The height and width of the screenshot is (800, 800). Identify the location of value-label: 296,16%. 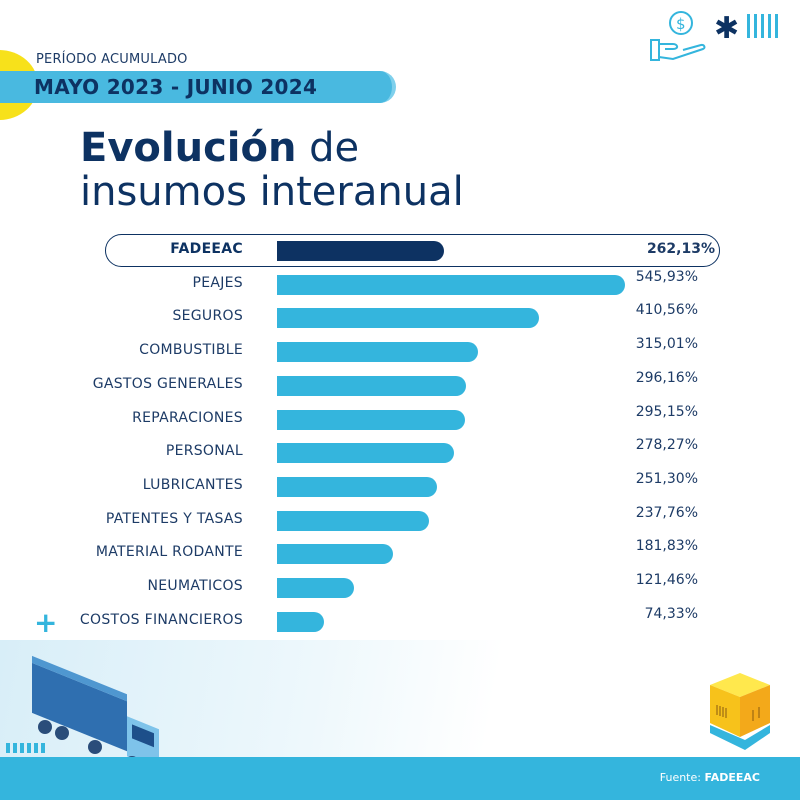
(666, 377).